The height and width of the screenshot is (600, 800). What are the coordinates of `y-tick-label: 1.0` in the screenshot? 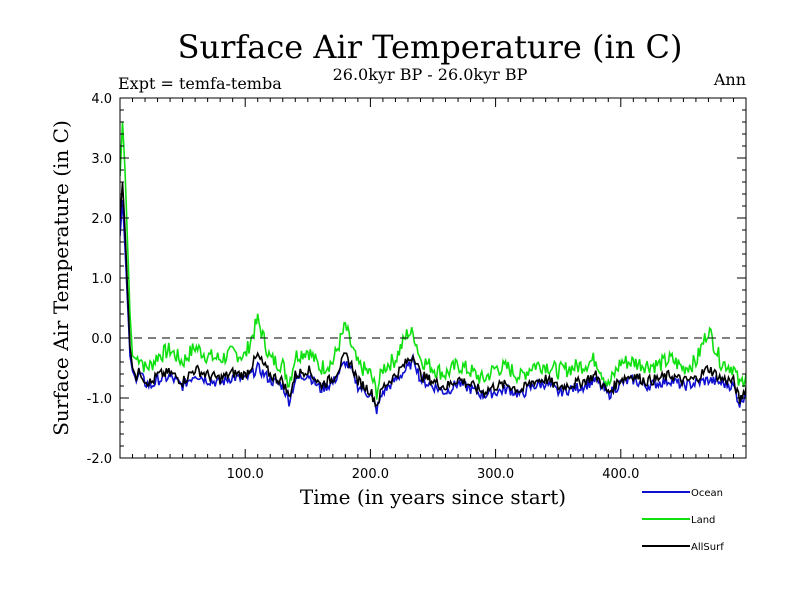 It's located at (101, 279).